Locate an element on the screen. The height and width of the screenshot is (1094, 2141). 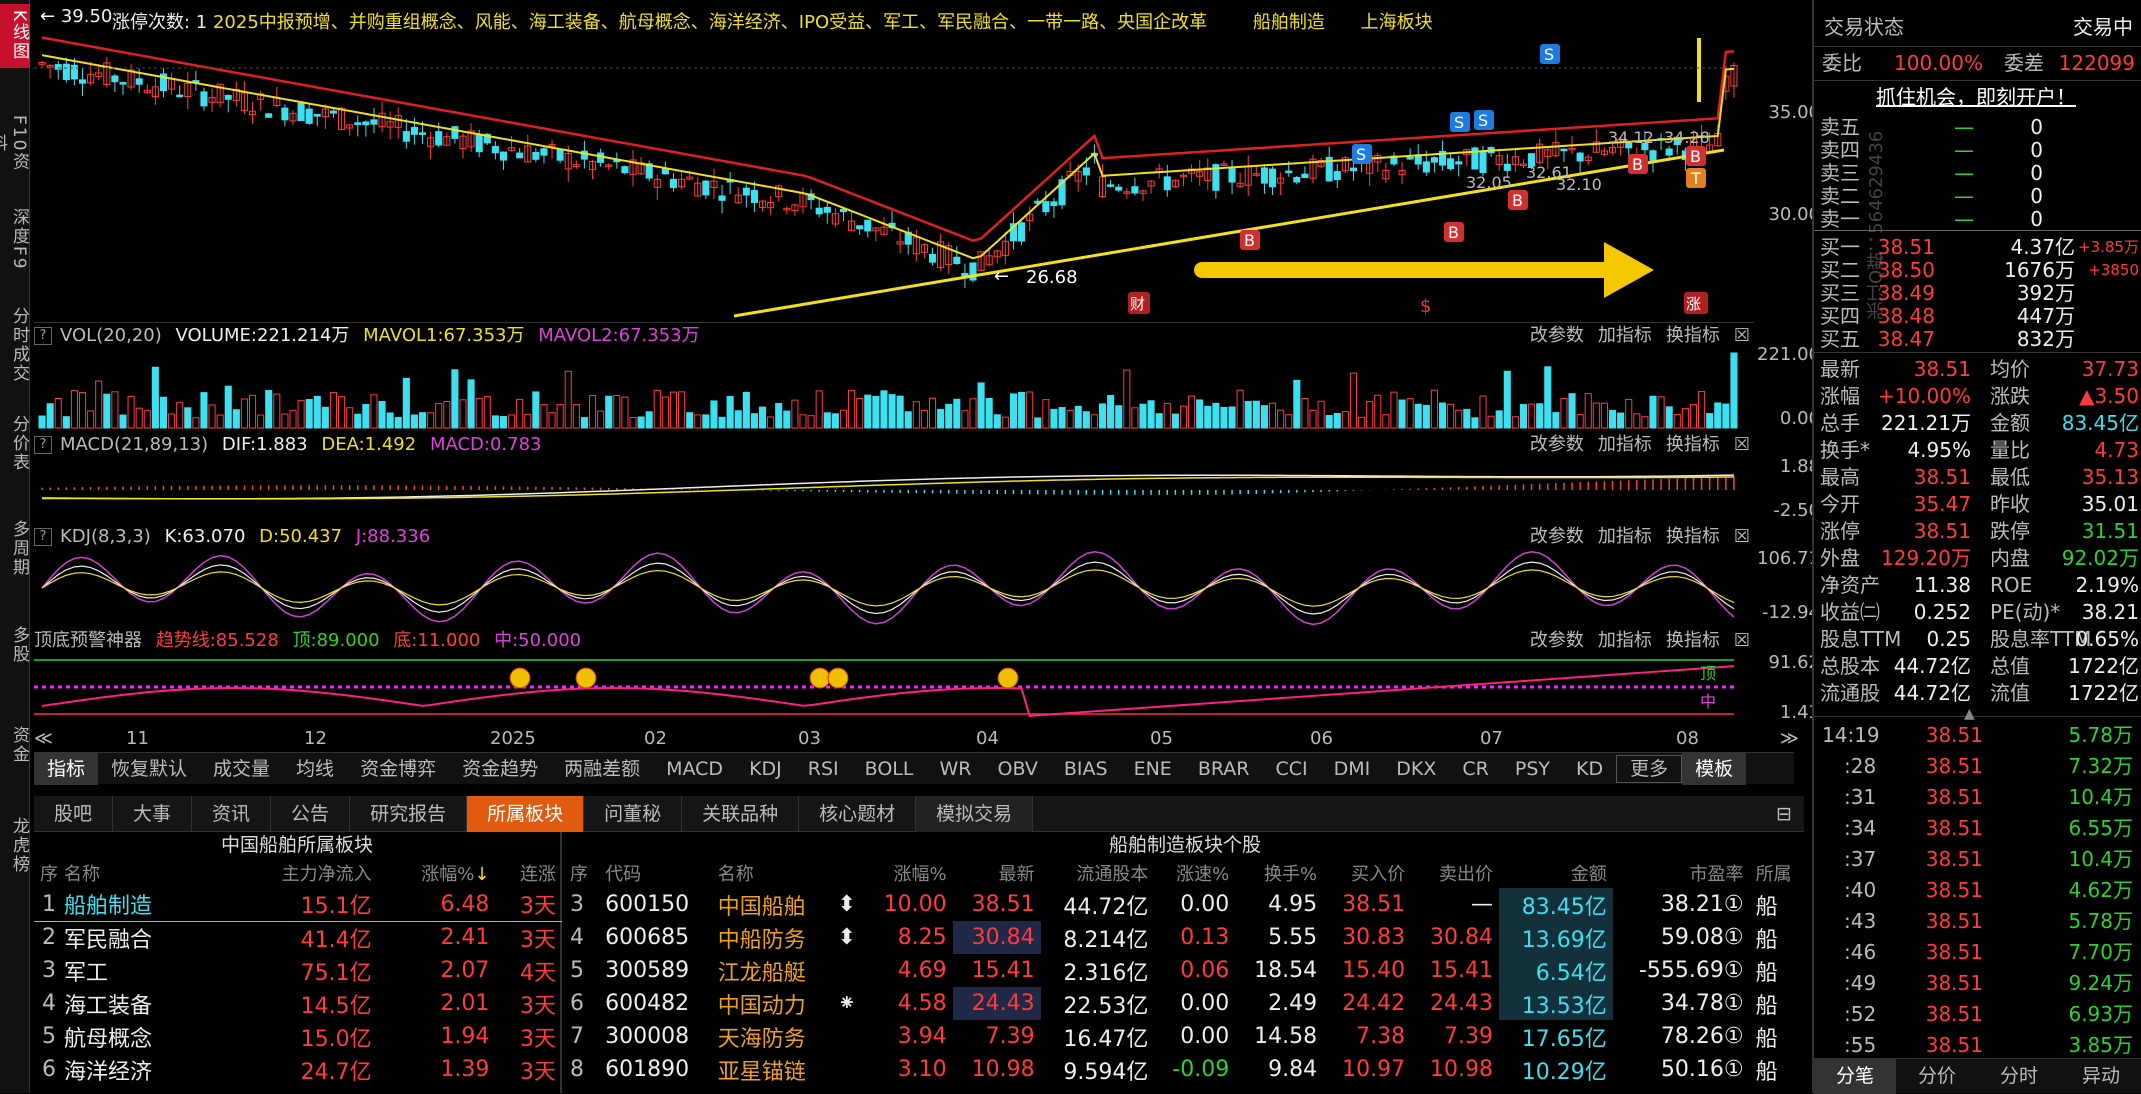
switch-indicator-button: 换指标 is located at coordinates (1692, 335).